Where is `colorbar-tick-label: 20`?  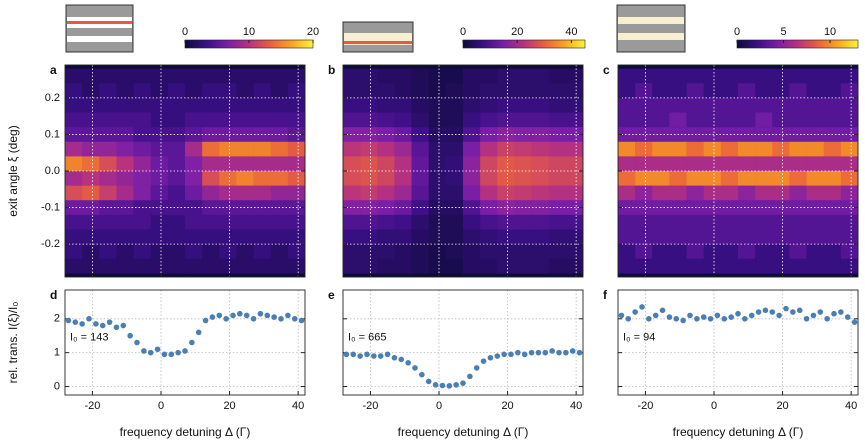
colorbar-tick-label: 20 is located at coordinates (313, 32).